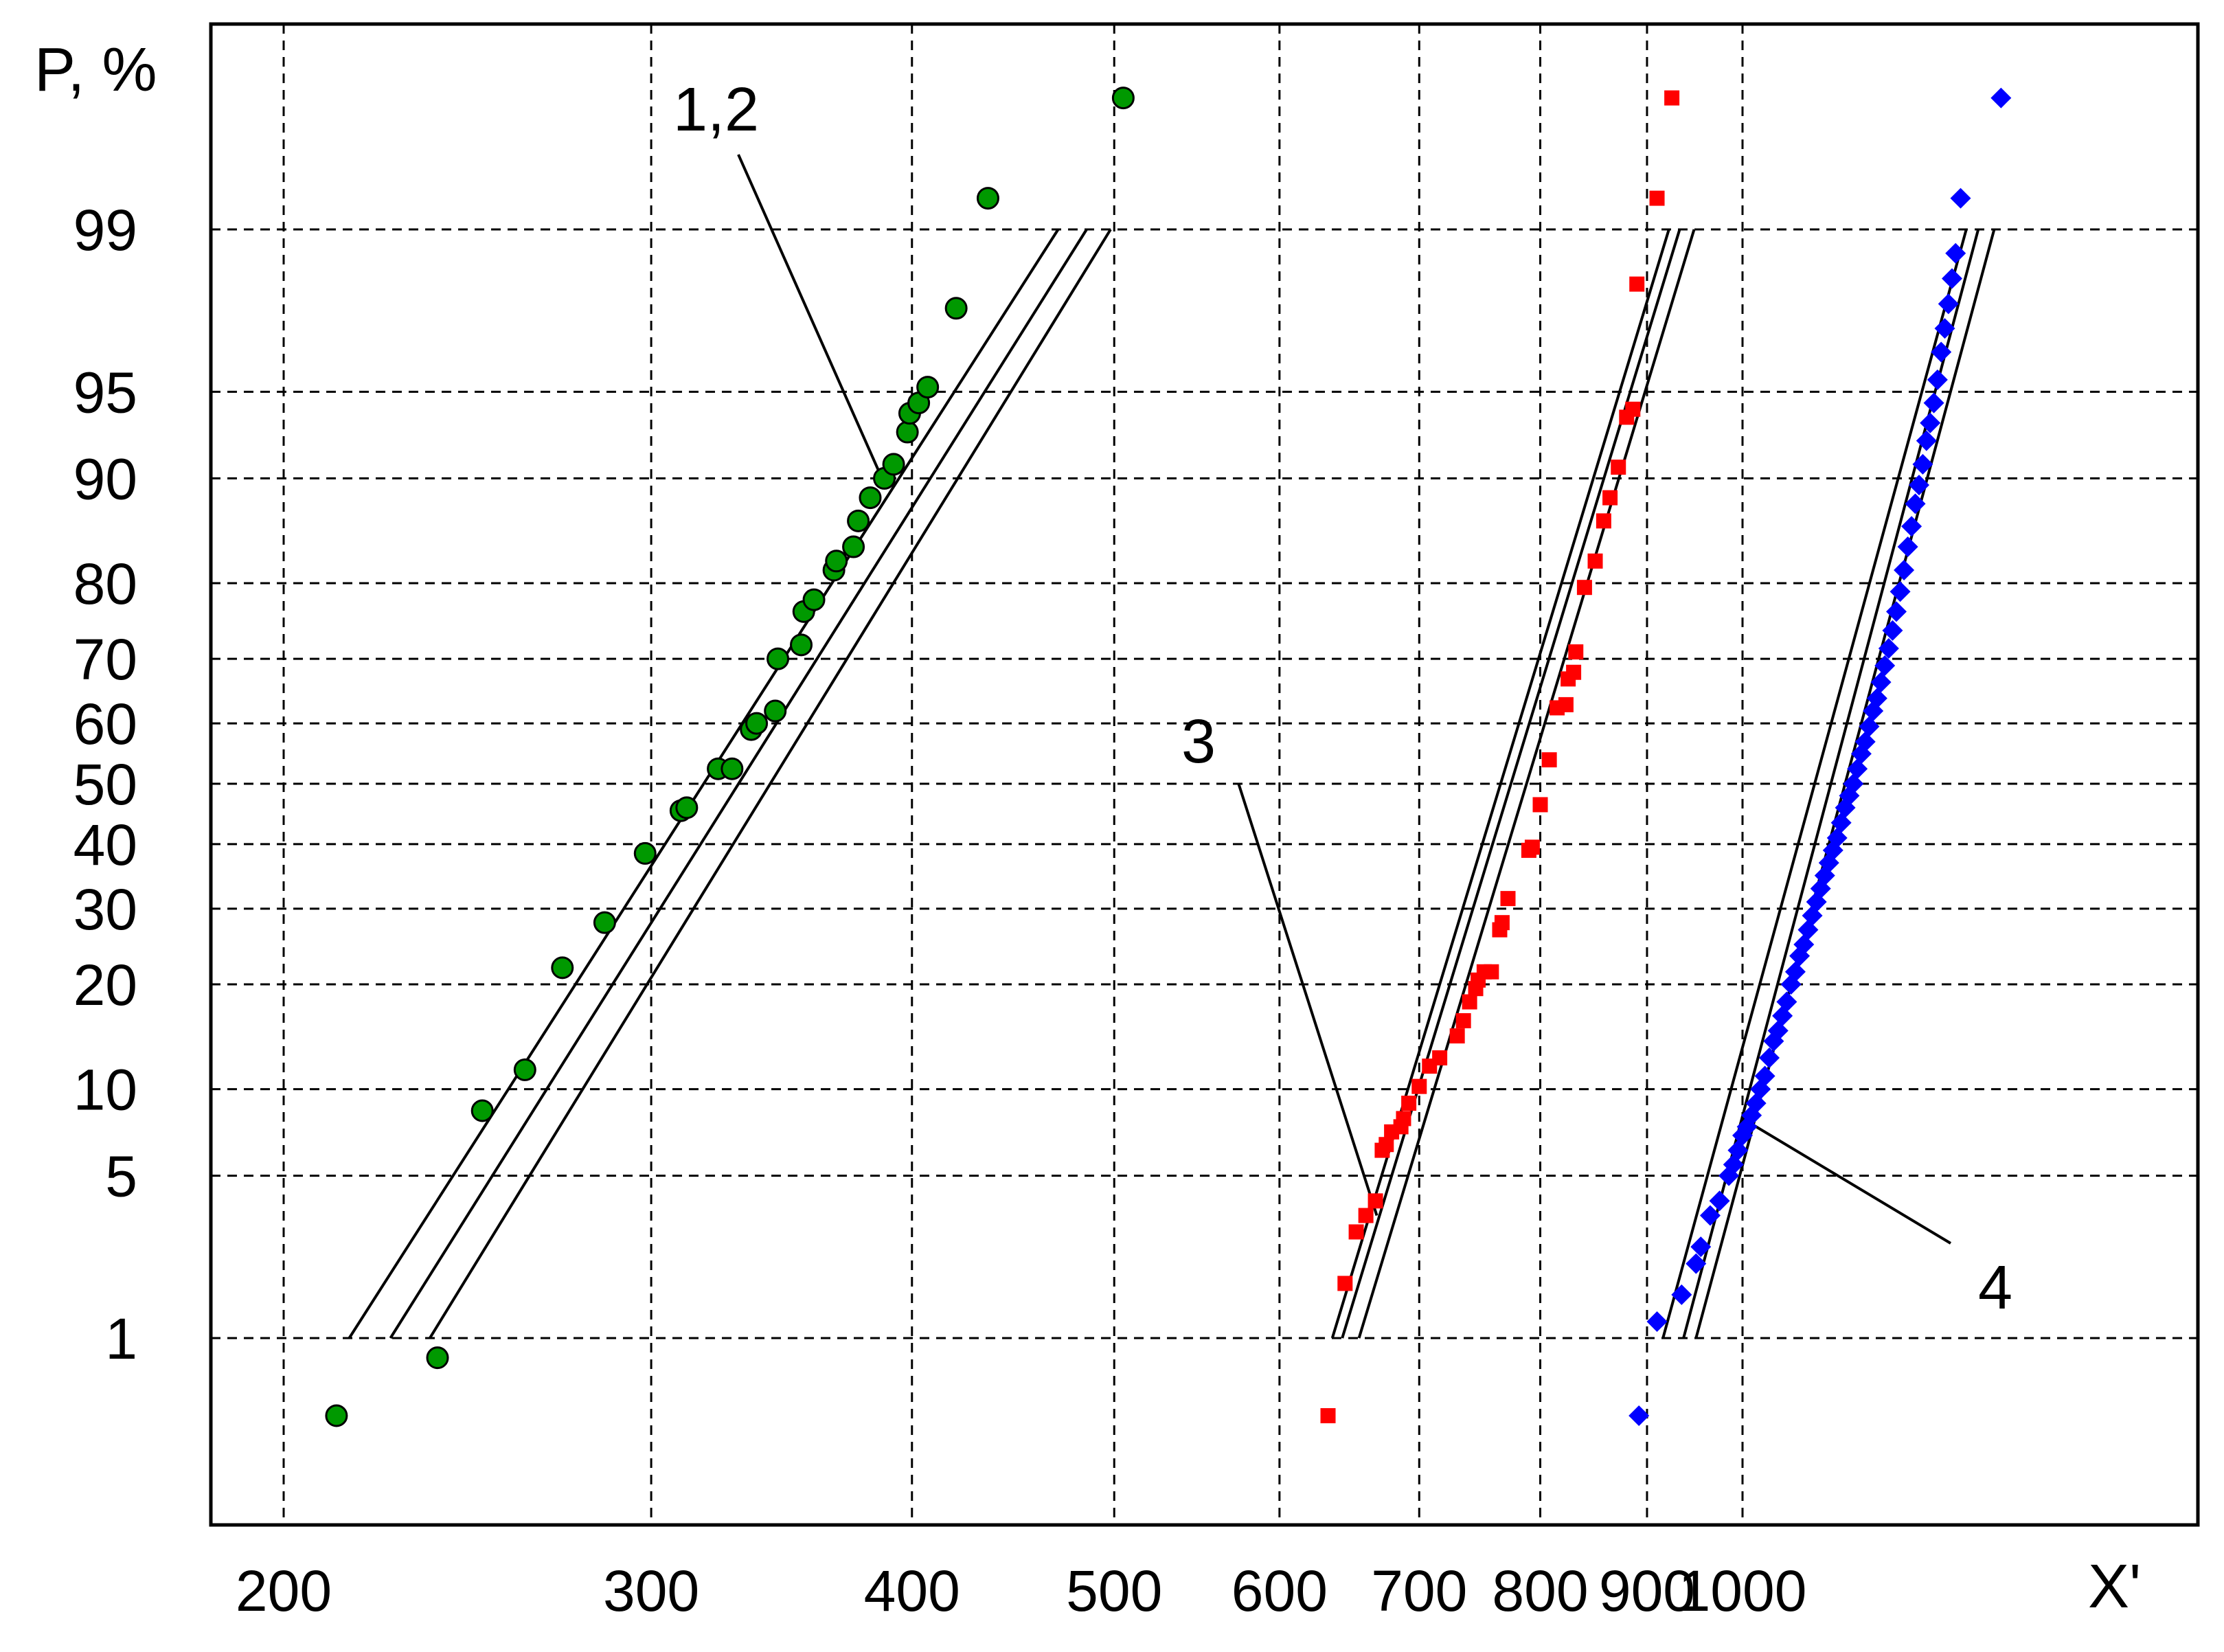  Describe the element at coordinates (105, 659) in the screenshot. I see `y-tick-label: 70` at that location.